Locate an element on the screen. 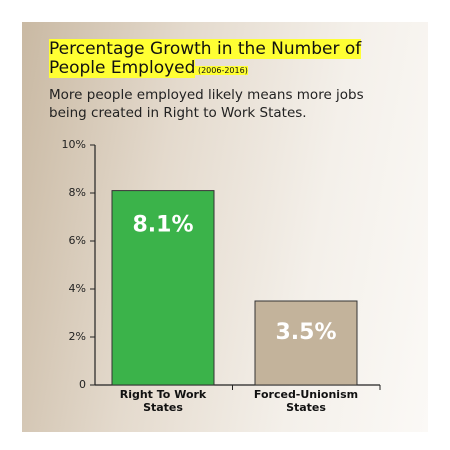  y-tick-label: 2% is located at coordinates (77, 336).